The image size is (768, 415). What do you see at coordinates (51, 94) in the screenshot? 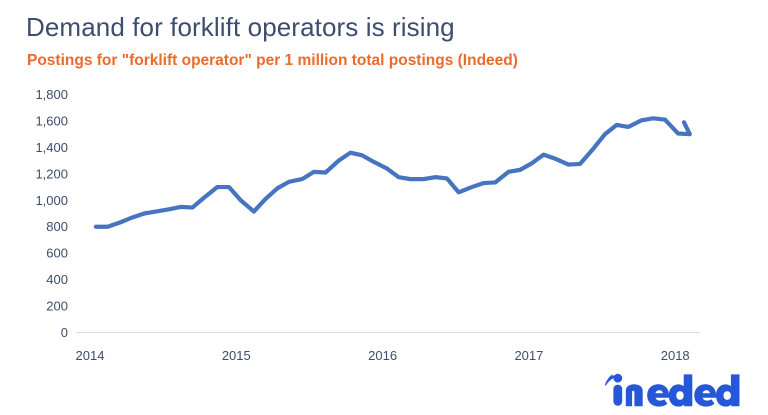
I see `y-axis-tick-label: 1,800` at bounding box center [51, 94].